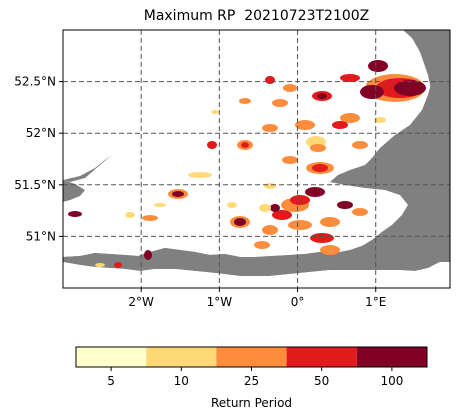 This screenshot has height=420, width=460. What do you see at coordinates (38, 159) in the screenshot?
I see `latitude-axis: 52.5°N 52°N 51.5°N 51°N` at bounding box center [38, 159].